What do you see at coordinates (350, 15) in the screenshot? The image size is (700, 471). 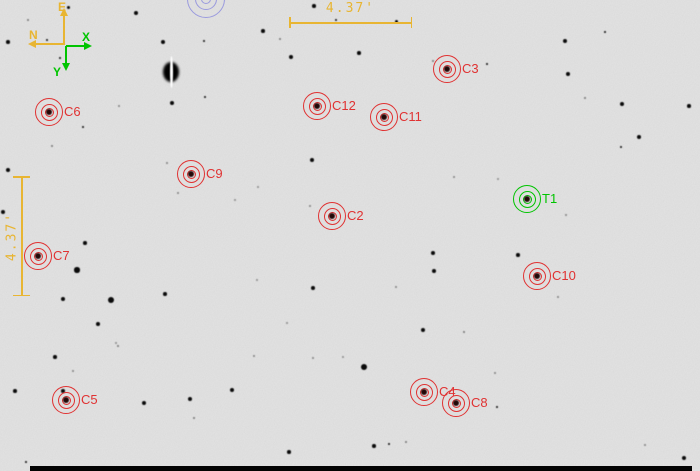 I see `horizontal-scale-bar: 4.37'` at bounding box center [350, 15].